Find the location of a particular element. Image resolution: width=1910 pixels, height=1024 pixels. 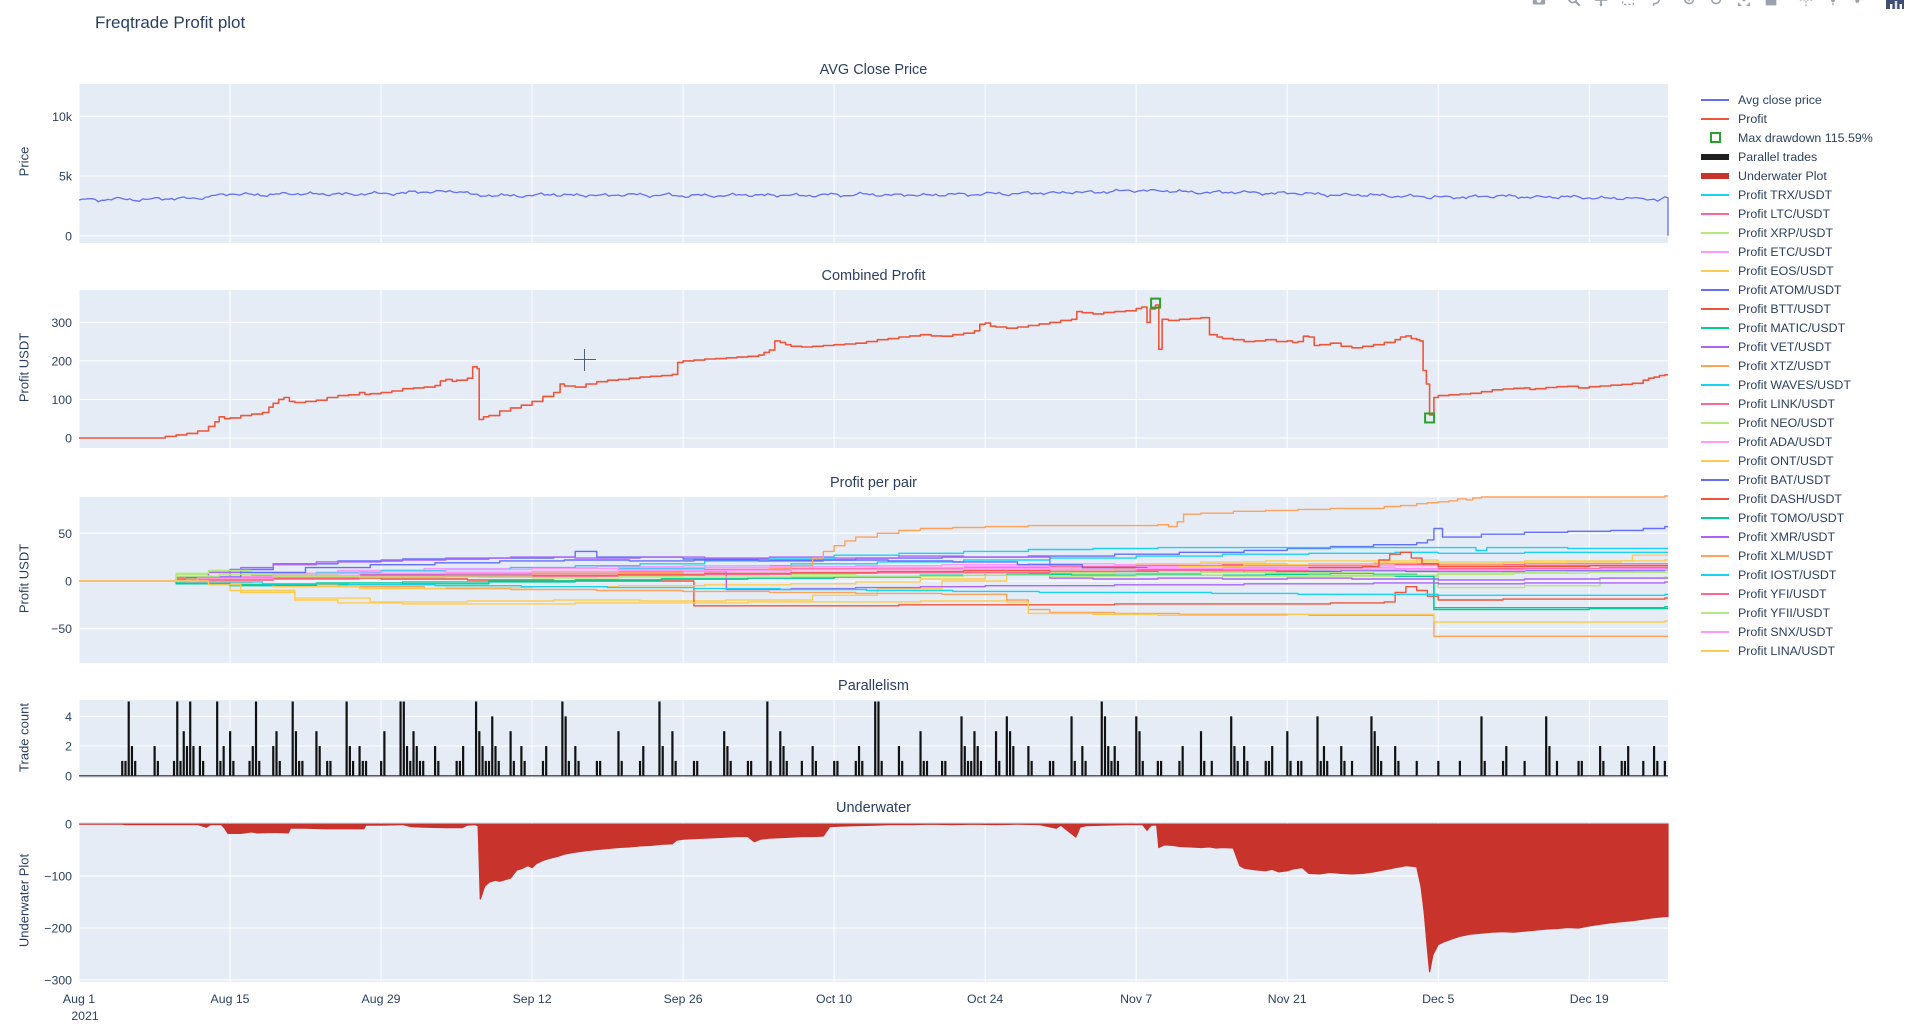

legend-item-profit-waves-usdt: Profit WAVES/USDT is located at coordinates (1802, 384).